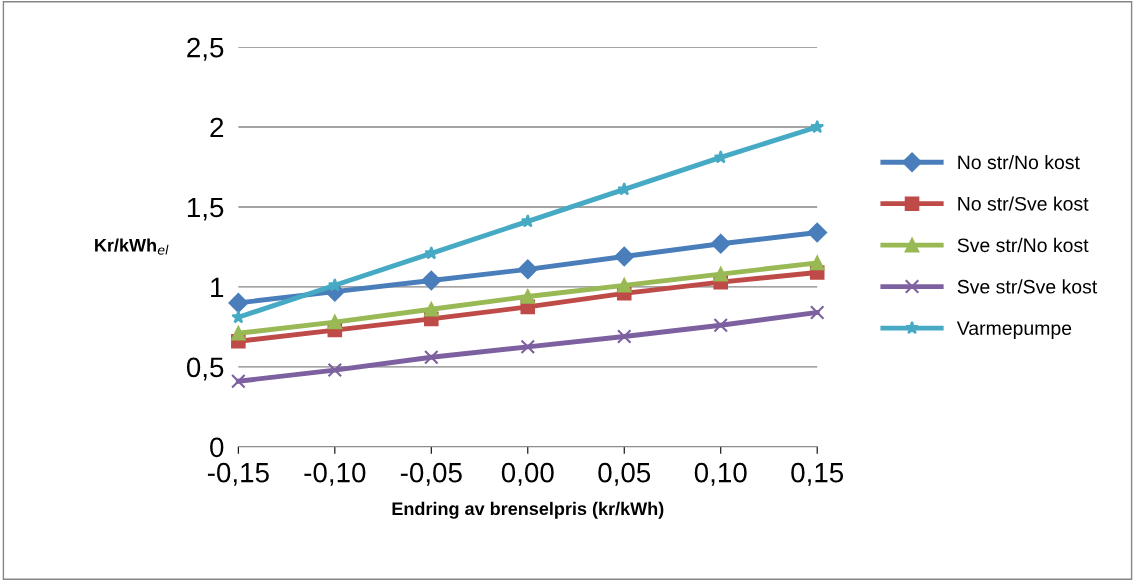 The image size is (1135, 581). I want to click on x-tick-label: -0,15, so click(238, 474).